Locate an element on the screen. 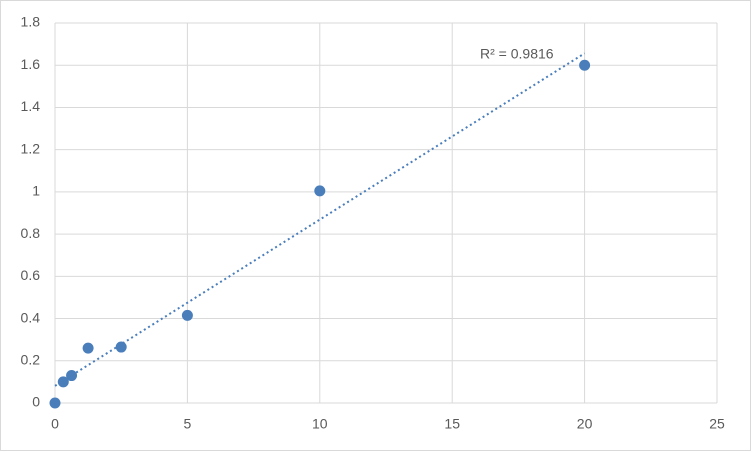 Image resolution: width=752 pixels, height=452 pixels. x-tick-label: 15 is located at coordinates (452, 424).